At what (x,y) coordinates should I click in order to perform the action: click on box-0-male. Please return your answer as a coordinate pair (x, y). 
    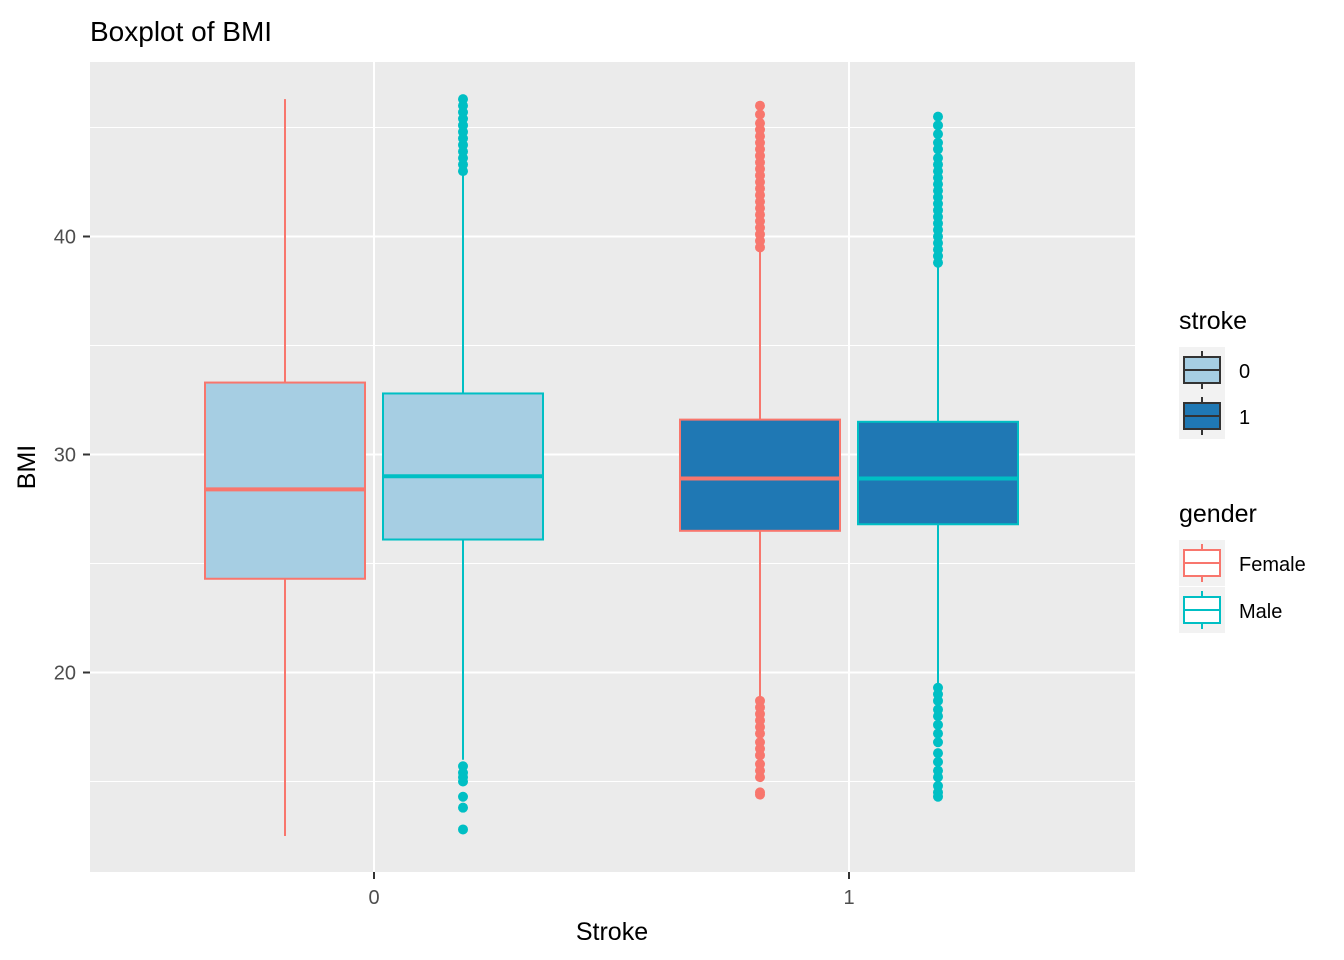
    Looking at the image, I should click on (463, 464).